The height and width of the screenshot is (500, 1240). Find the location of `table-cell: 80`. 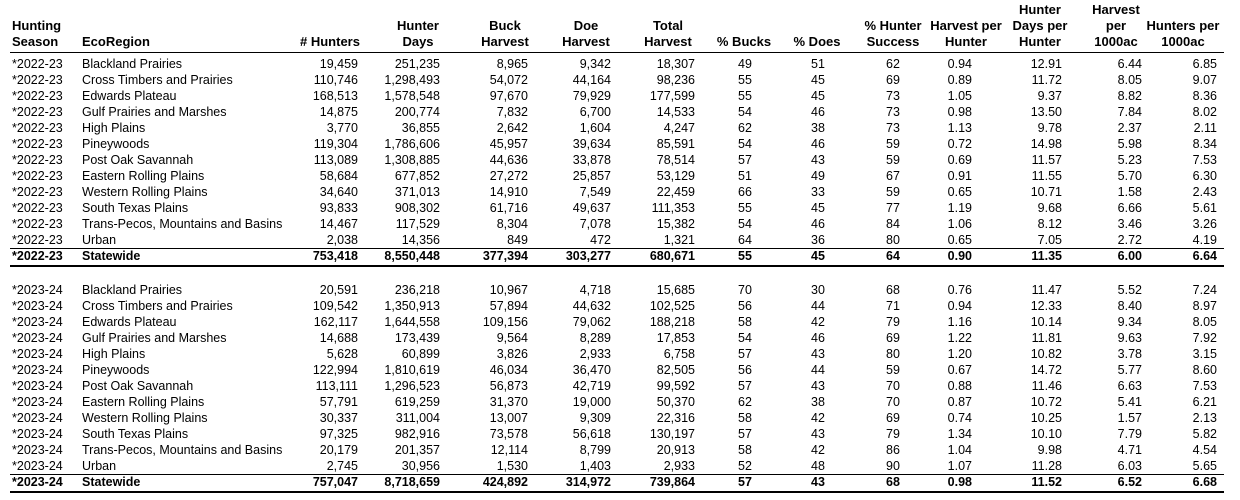

table-cell: 80 is located at coordinates (893, 354).